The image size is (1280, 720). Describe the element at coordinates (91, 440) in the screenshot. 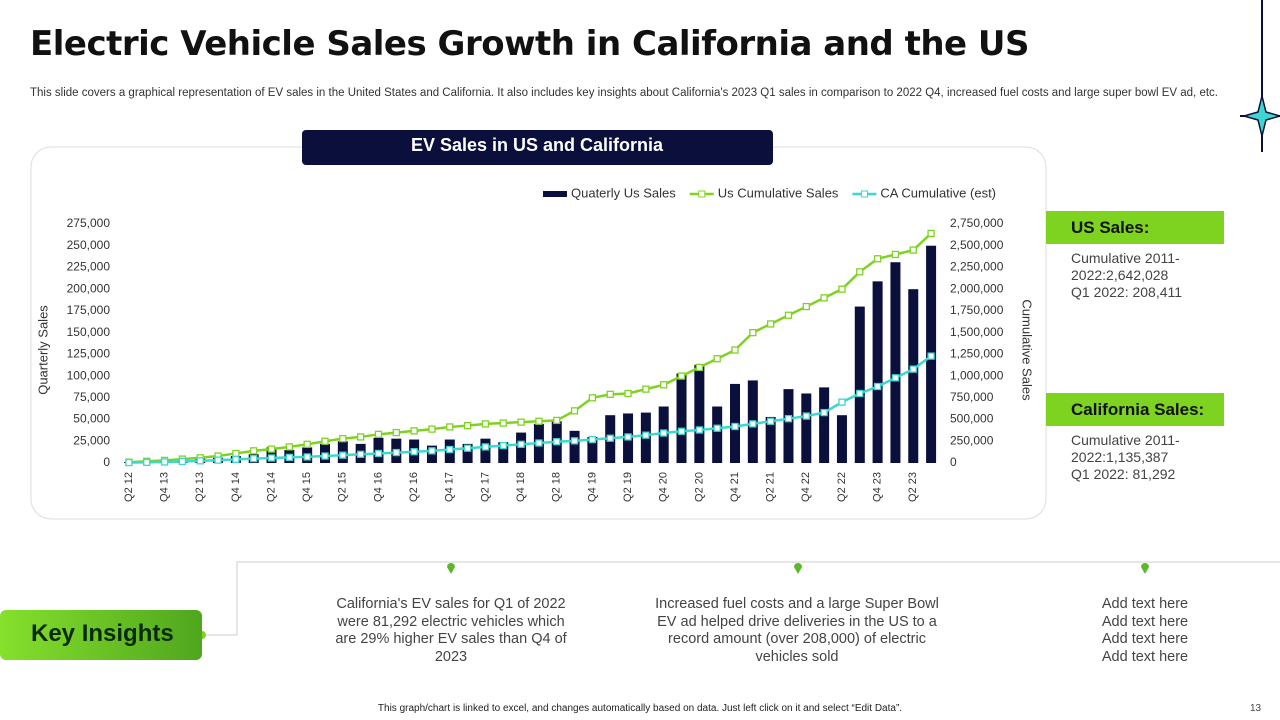

I see `y-tick-label: 25,000` at that location.